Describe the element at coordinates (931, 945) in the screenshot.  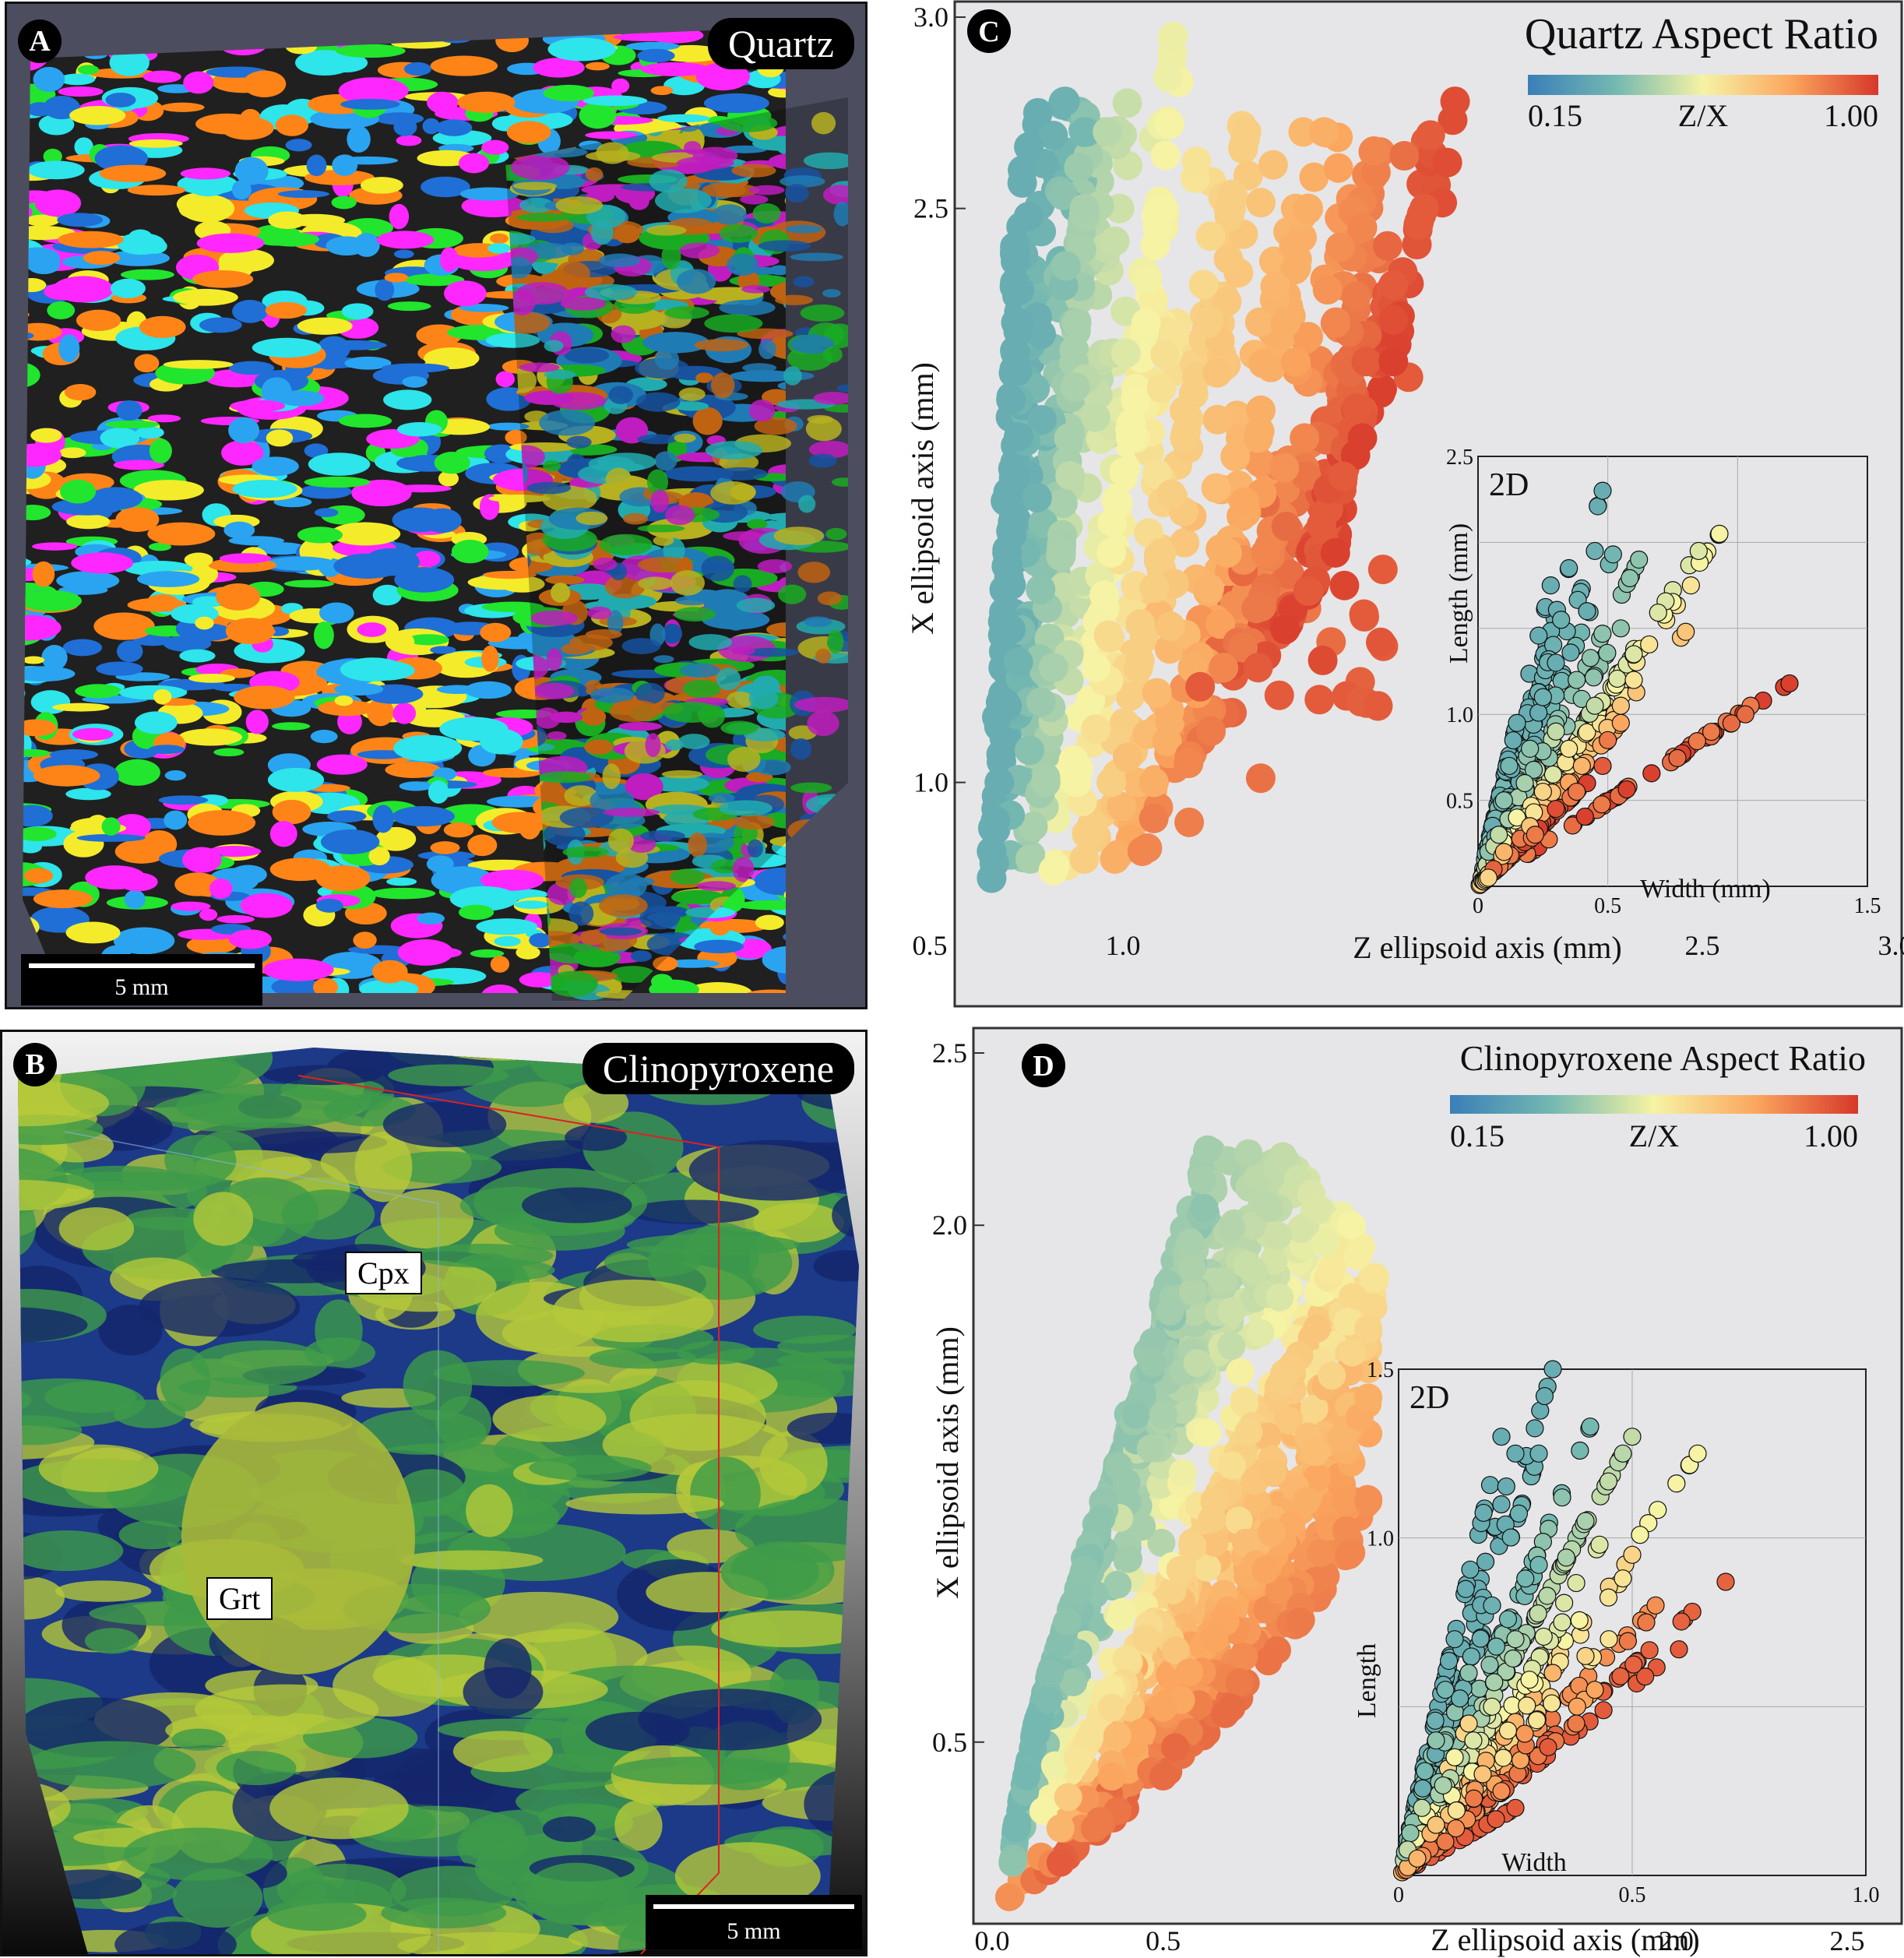
I see `x-tick-label: 0.5` at that location.